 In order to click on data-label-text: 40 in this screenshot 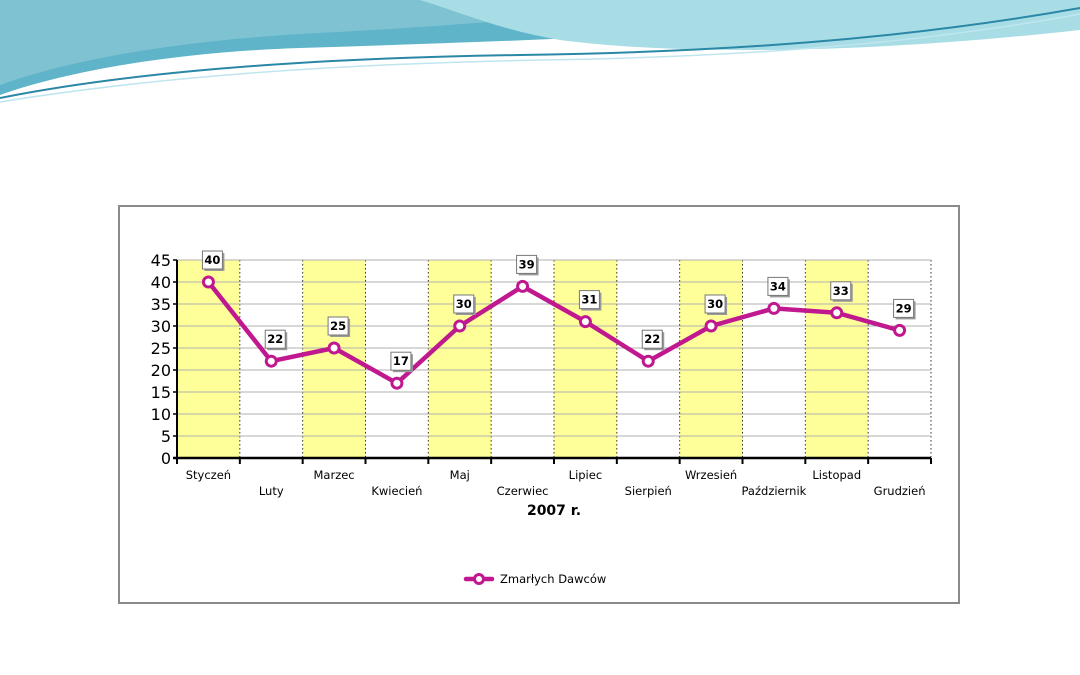, I will do `click(212, 260)`.